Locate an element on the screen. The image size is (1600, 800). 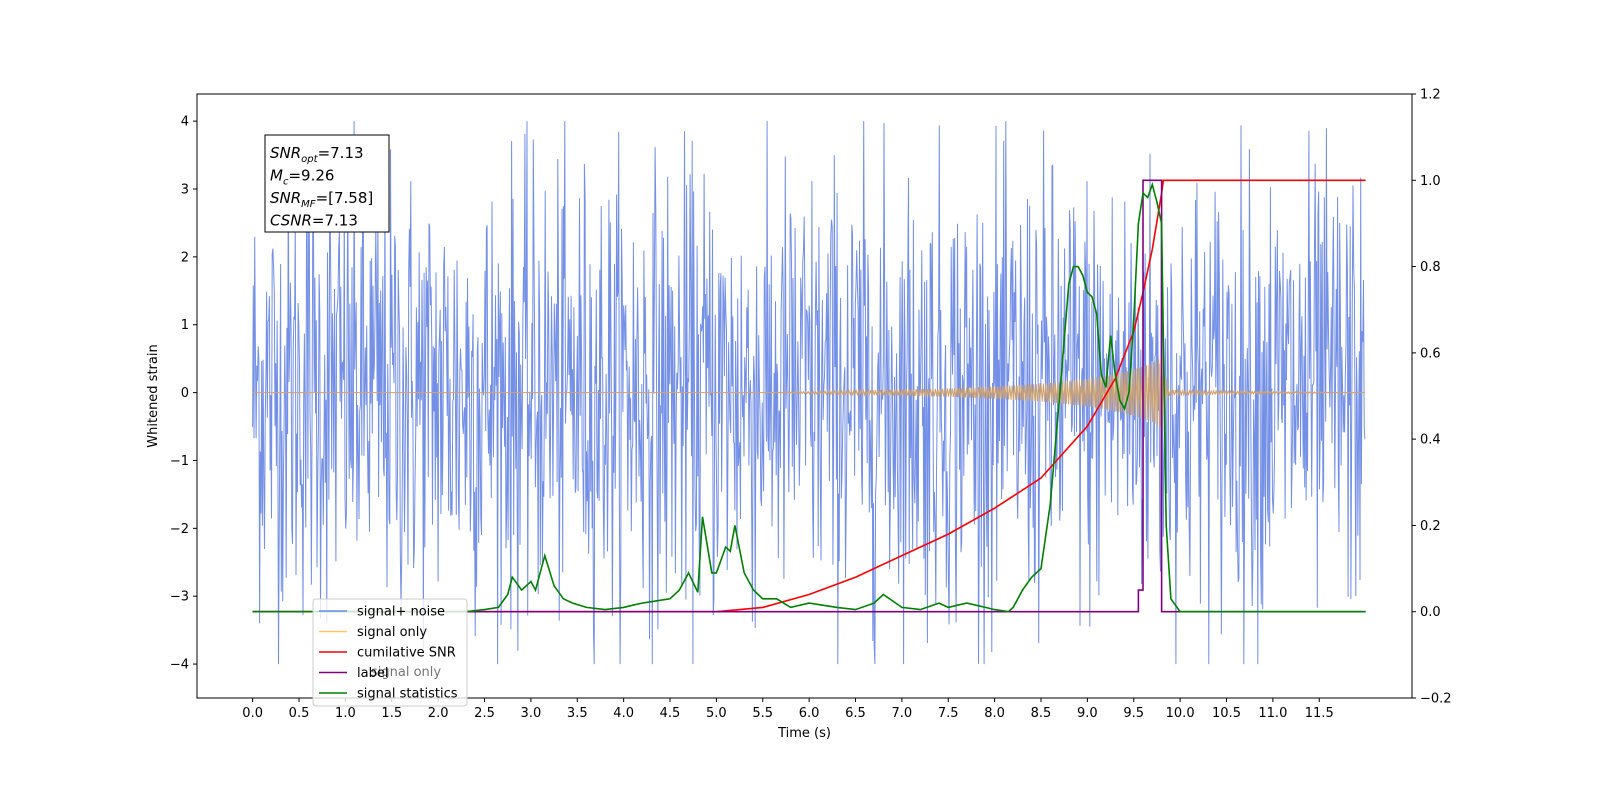
x-tick-label: 7.5 is located at coordinates (948, 713).